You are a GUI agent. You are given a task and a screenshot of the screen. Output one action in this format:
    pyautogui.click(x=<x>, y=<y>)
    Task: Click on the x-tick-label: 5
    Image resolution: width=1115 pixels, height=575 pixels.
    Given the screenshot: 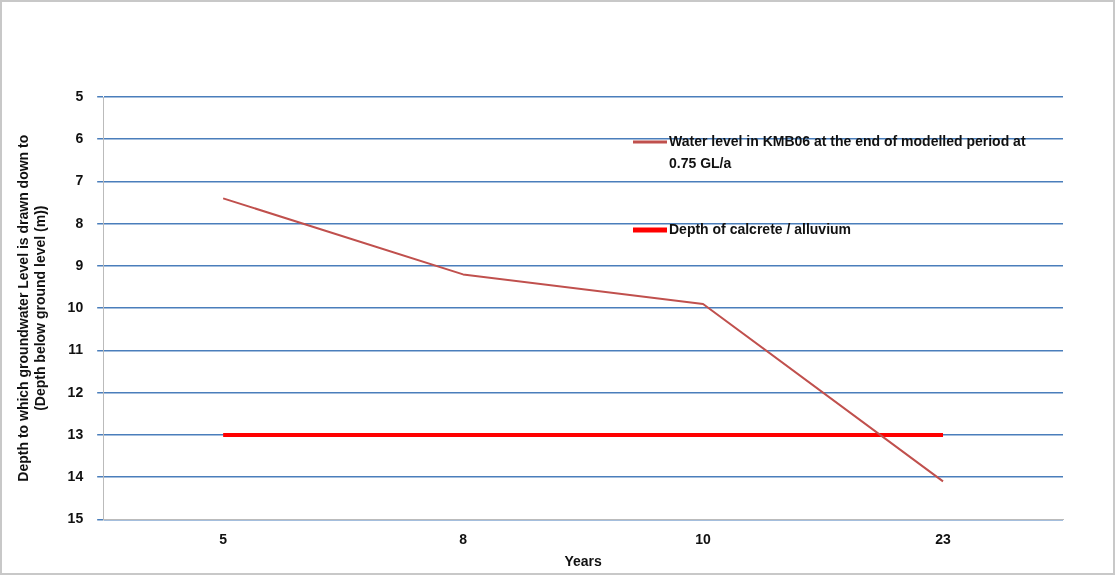 What is the action you would take?
    pyautogui.click(x=223, y=538)
    